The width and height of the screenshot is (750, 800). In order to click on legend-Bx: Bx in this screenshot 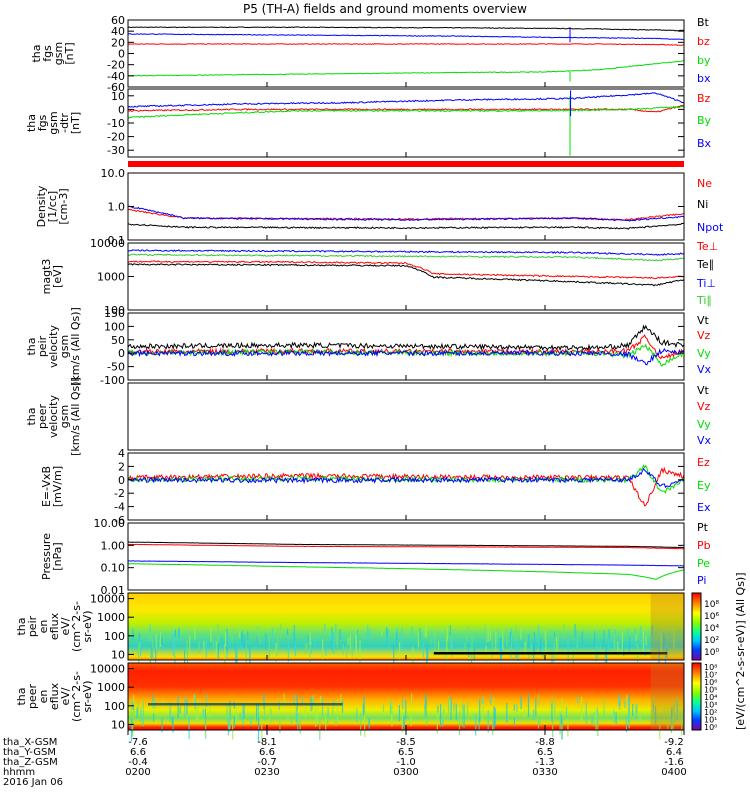, I will do `click(704, 143)`.